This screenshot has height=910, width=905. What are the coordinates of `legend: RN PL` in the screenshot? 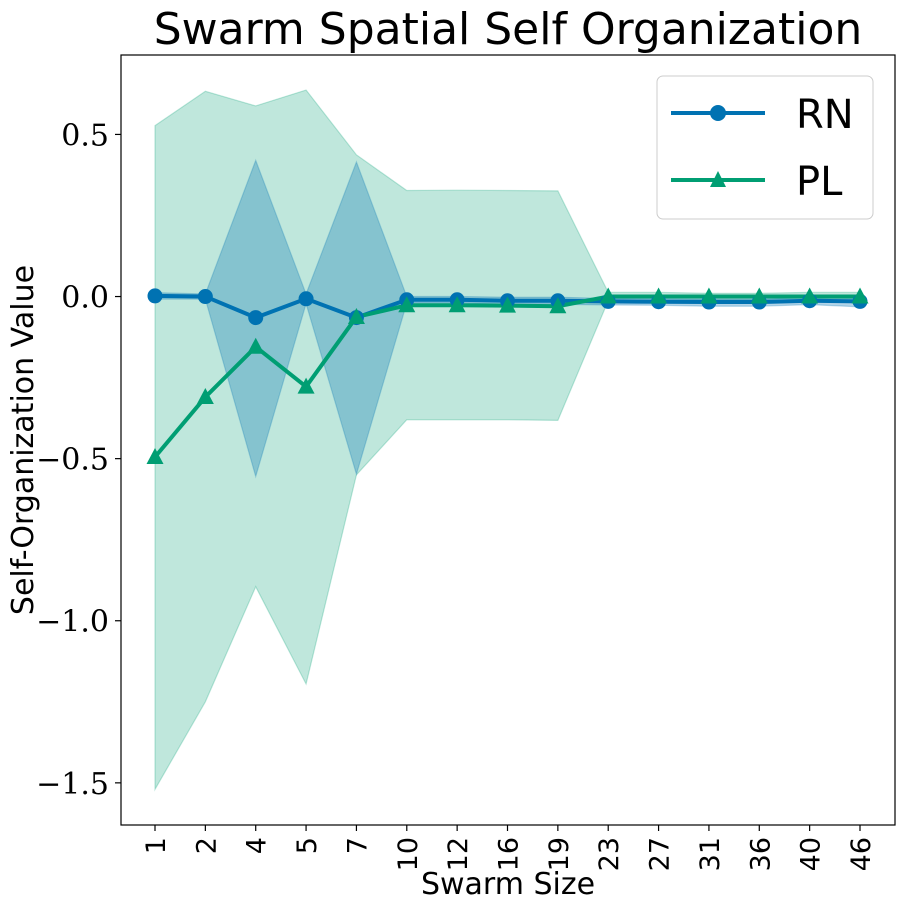 It's located at (765, 147).